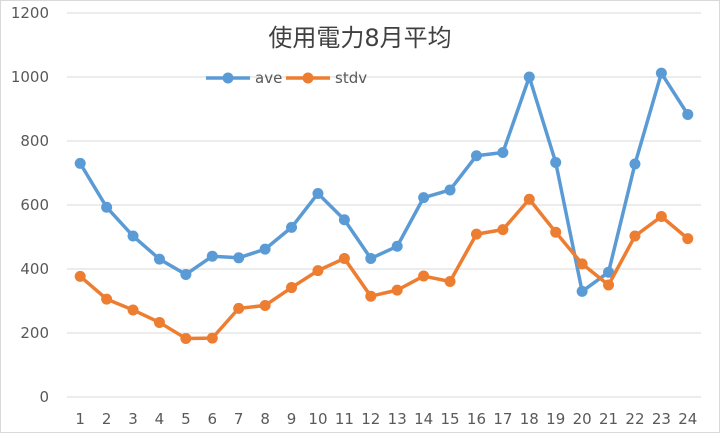 The height and width of the screenshot is (433, 720). What do you see at coordinates (582, 419) in the screenshot?
I see `x-tick-label: 20` at bounding box center [582, 419].